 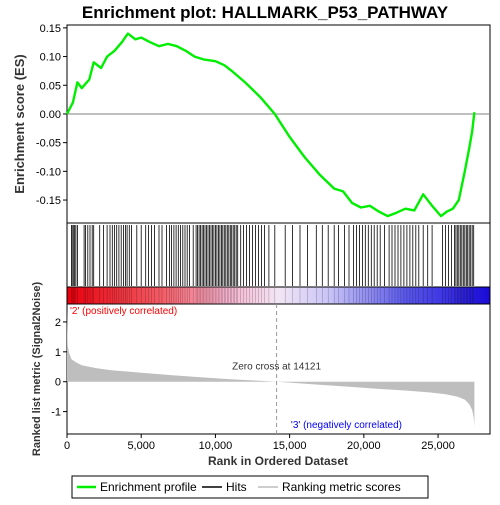 I want to click on es-y-ticks: -0.15 -0.10 -0.05 0.00 0.05 0.10 0.15, so click(x=51, y=115).